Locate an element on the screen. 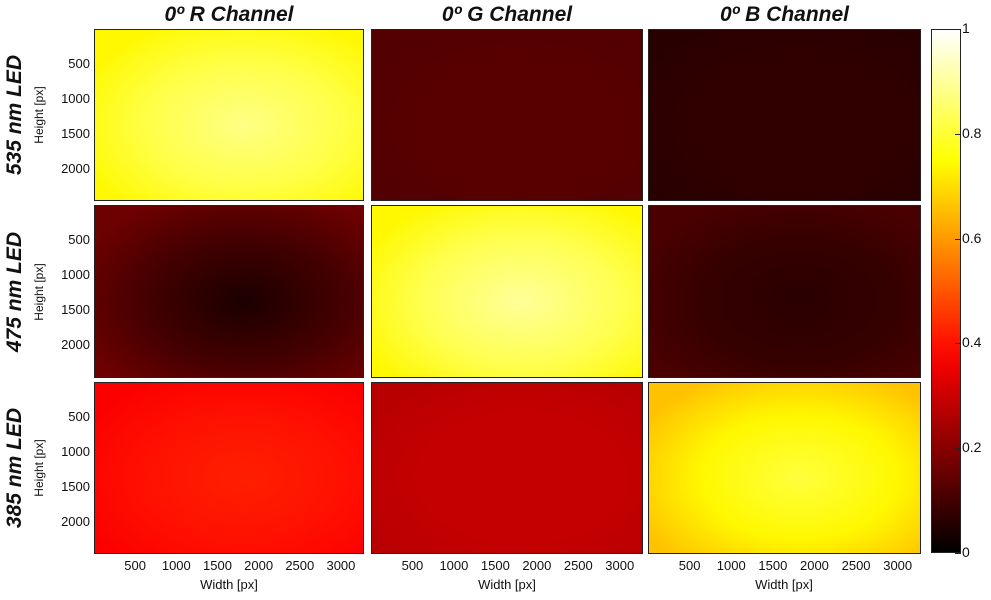  heatmap-panel-r2c3 is located at coordinates (784, 291).